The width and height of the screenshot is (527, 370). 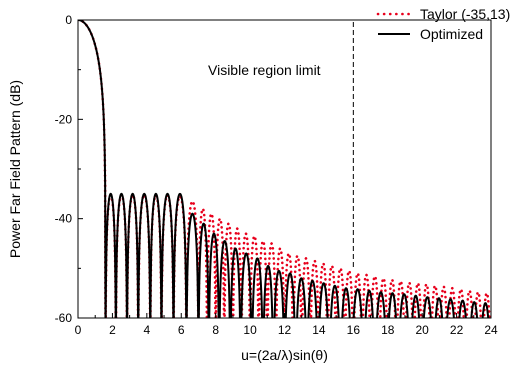 What do you see at coordinates (64, 119) in the screenshot?
I see `y-tick-label: -20` at bounding box center [64, 119].